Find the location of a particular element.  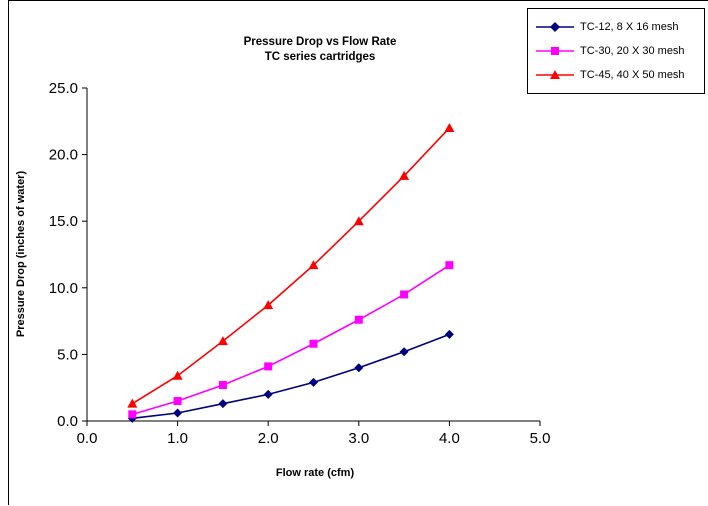

x-tick-label: 4.0 is located at coordinates (449, 438).